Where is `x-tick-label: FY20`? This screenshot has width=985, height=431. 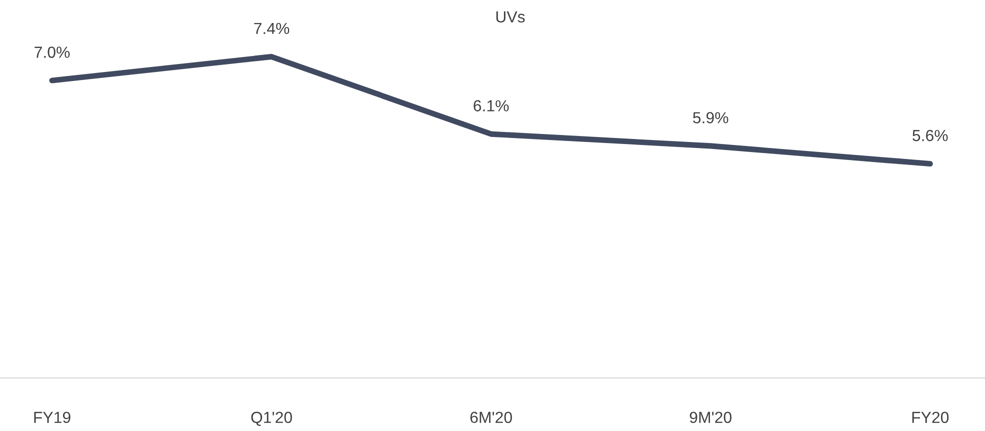
x-tick-label: FY20 is located at coordinates (930, 418).